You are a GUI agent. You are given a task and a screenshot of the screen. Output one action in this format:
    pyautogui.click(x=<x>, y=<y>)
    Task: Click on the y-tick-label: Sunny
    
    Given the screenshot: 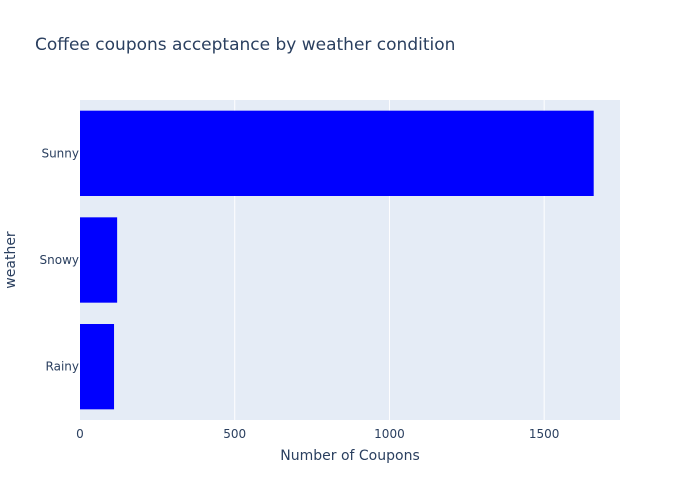 What is the action you would take?
    pyautogui.click(x=60, y=153)
    